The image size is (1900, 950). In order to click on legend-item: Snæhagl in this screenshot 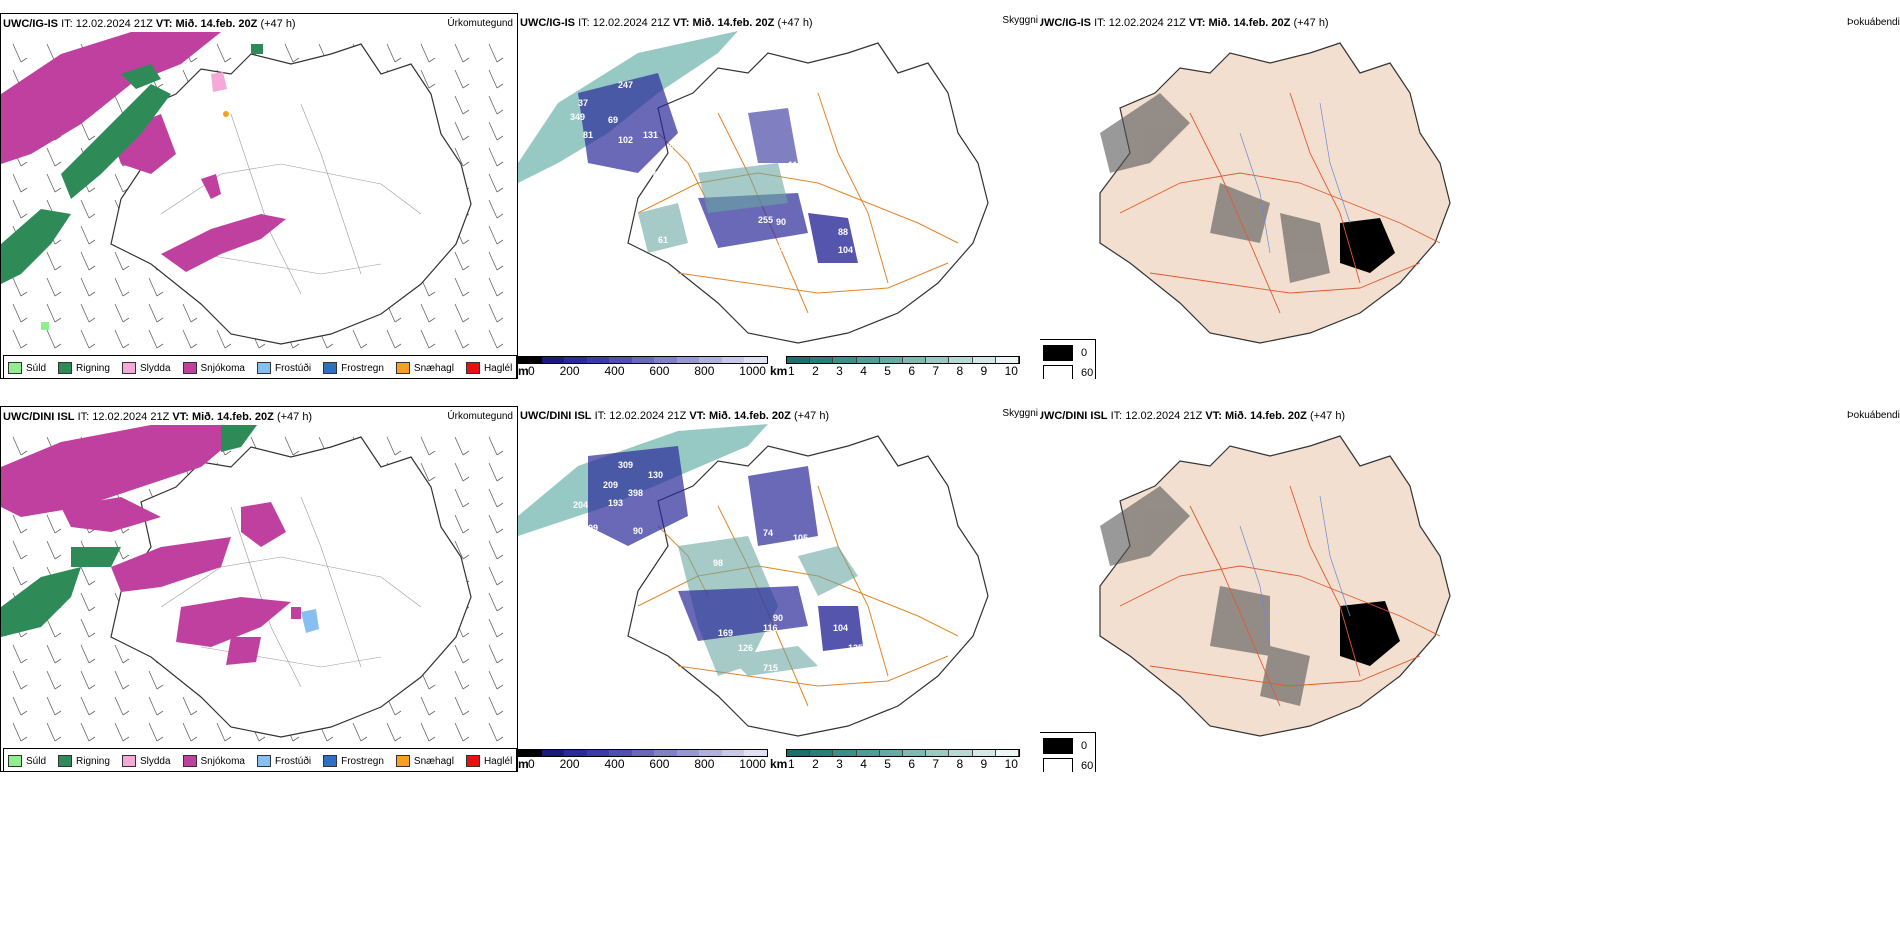, I will do `click(424, 368)`.